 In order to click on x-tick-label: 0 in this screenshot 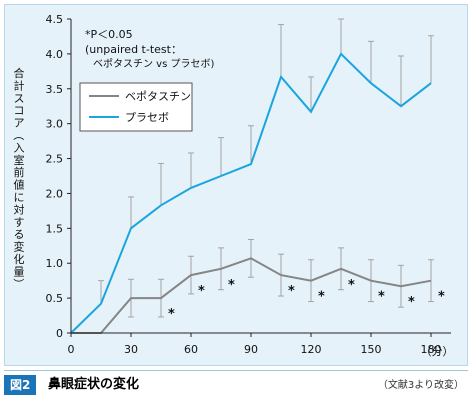, I will do `click(71, 349)`.